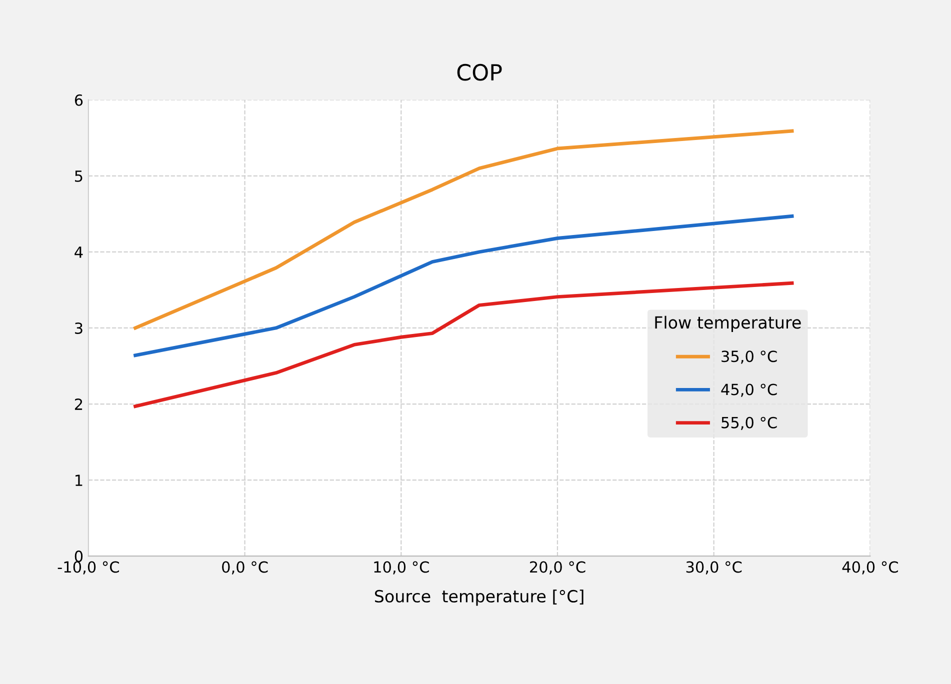  I want to click on legend-label: 35,0 °C, so click(749, 357).